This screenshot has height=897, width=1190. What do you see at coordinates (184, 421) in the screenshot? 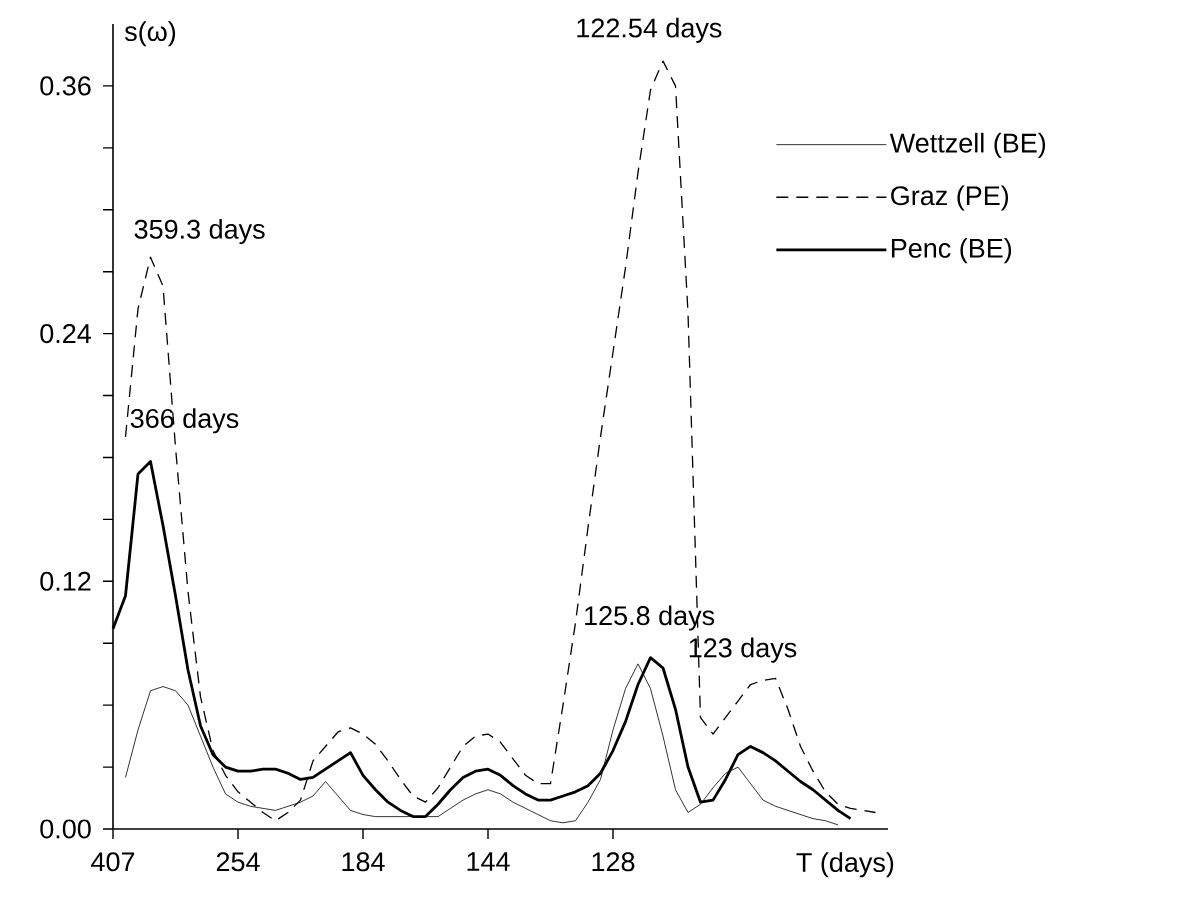
I see `annotation: 366 days` at bounding box center [184, 421].